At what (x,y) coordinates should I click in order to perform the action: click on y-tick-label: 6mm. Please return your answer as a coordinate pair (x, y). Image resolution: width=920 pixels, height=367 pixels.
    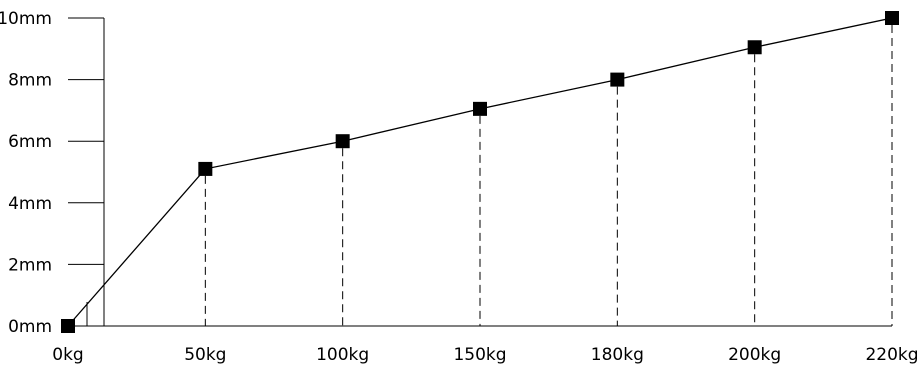
    Looking at the image, I should click on (30, 142).